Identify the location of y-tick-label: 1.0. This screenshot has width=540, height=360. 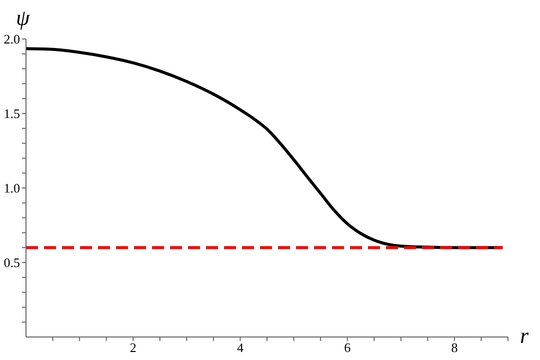
(12, 188).